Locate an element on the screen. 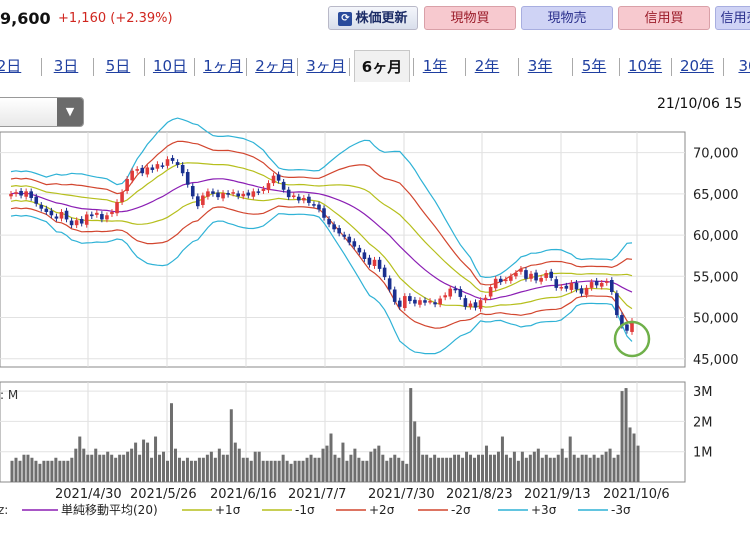  date-tick-label: 2021/7/30 is located at coordinates (401, 494).